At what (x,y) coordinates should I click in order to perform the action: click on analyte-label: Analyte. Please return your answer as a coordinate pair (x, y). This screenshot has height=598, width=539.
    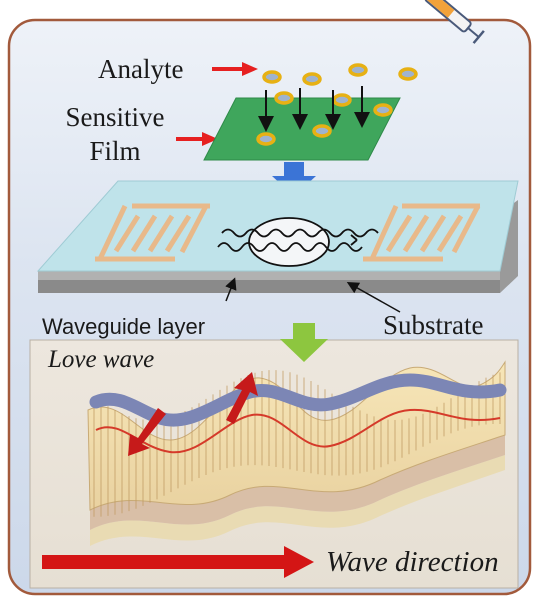
    Looking at the image, I should click on (141, 69).